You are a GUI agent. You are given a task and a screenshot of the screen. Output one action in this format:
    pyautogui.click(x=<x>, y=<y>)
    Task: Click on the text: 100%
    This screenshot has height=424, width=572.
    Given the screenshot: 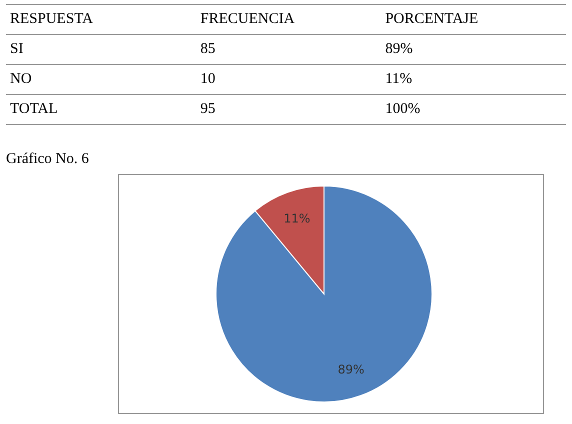 What is the action you would take?
    pyautogui.click(x=473, y=109)
    